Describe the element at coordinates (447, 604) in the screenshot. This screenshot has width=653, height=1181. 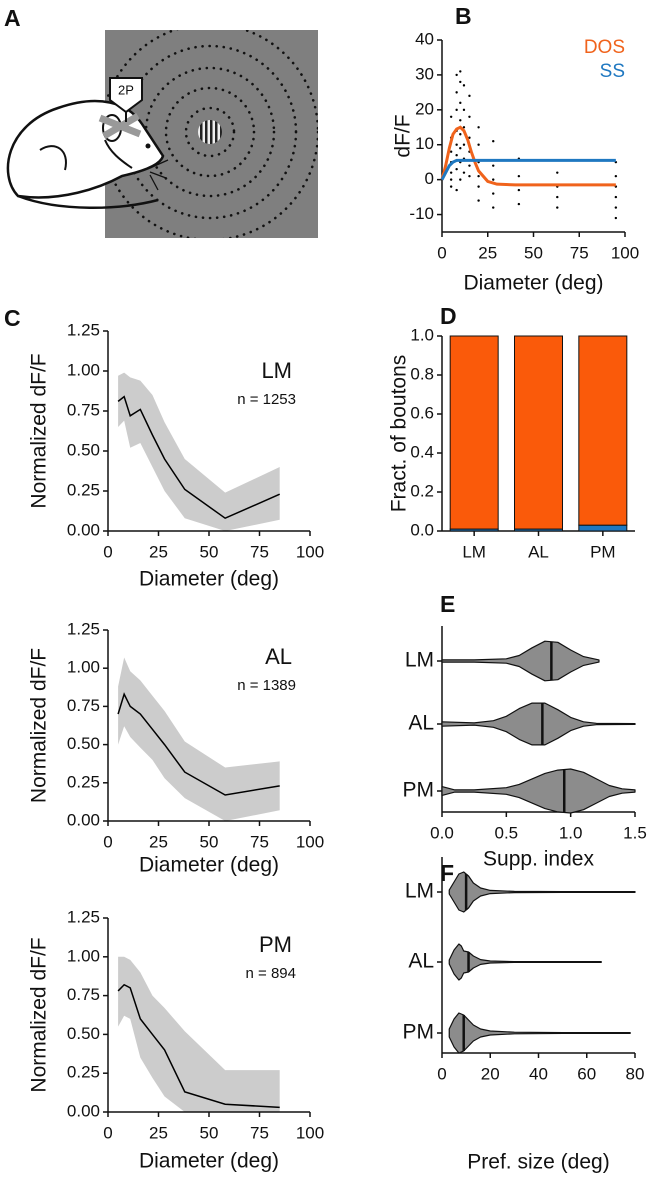
I see `panel-letter: E` at that location.